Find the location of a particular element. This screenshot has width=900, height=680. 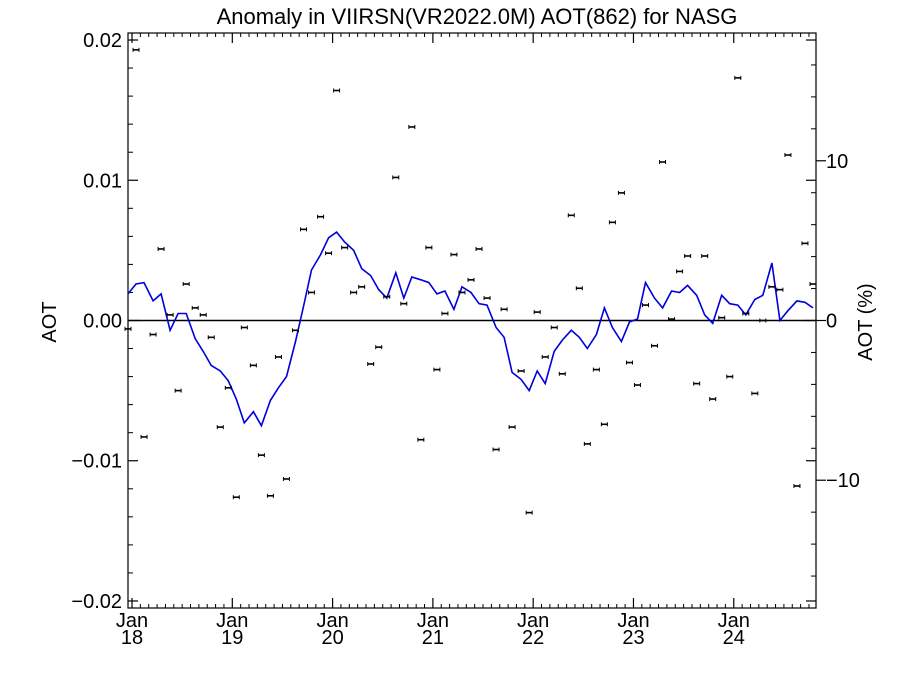

x-tick-year: 23 is located at coordinates (633, 638).